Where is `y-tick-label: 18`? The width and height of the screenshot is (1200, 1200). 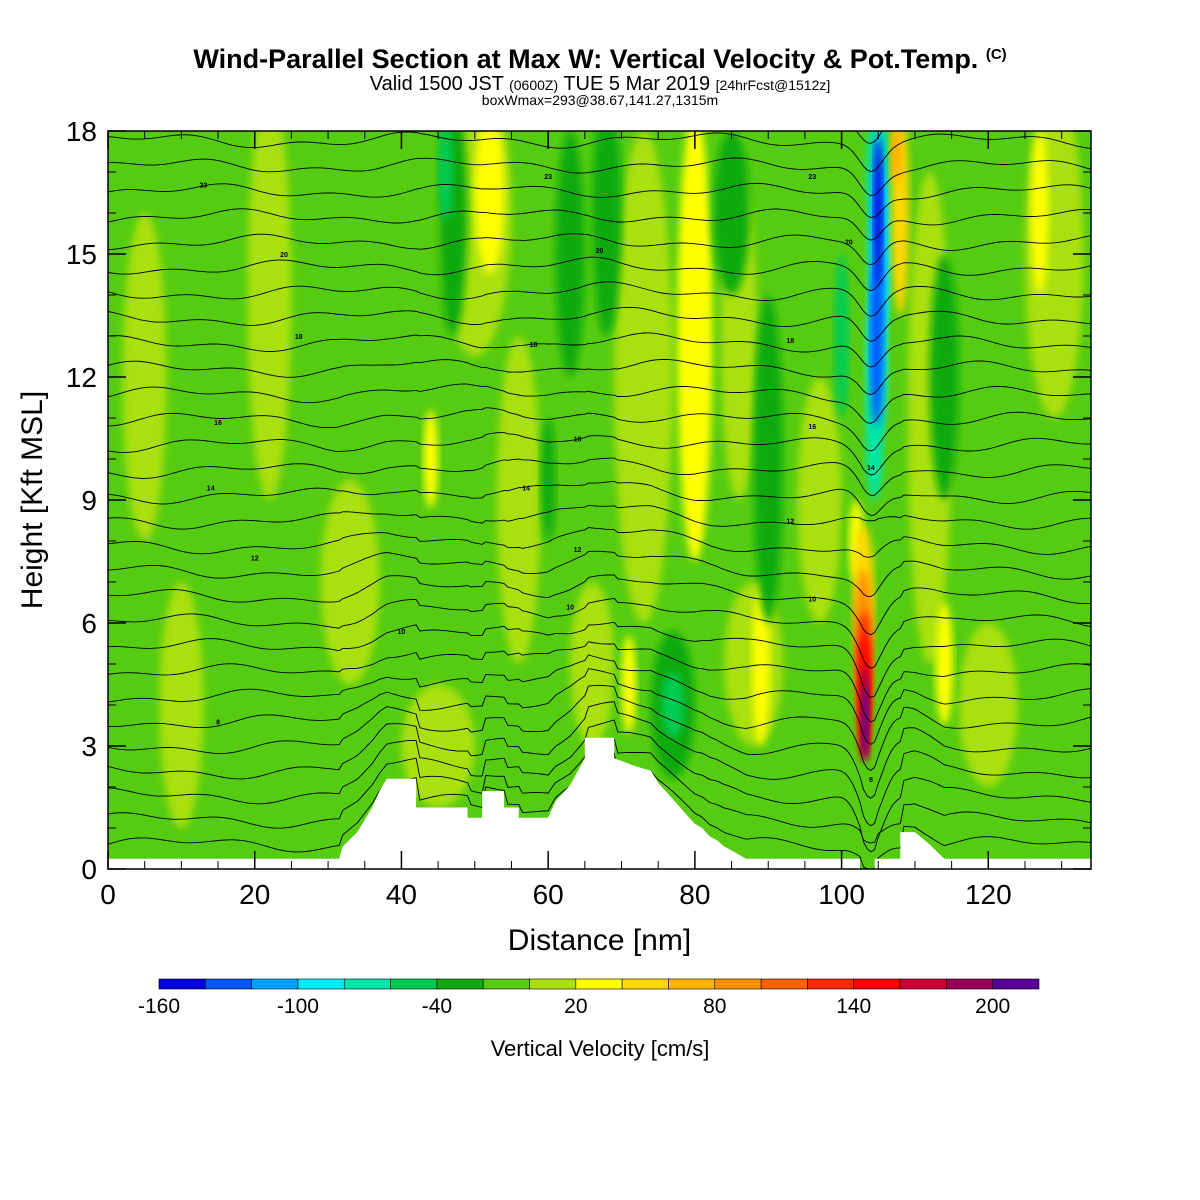
y-tick-label: 18 is located at coordinates (81, 131).